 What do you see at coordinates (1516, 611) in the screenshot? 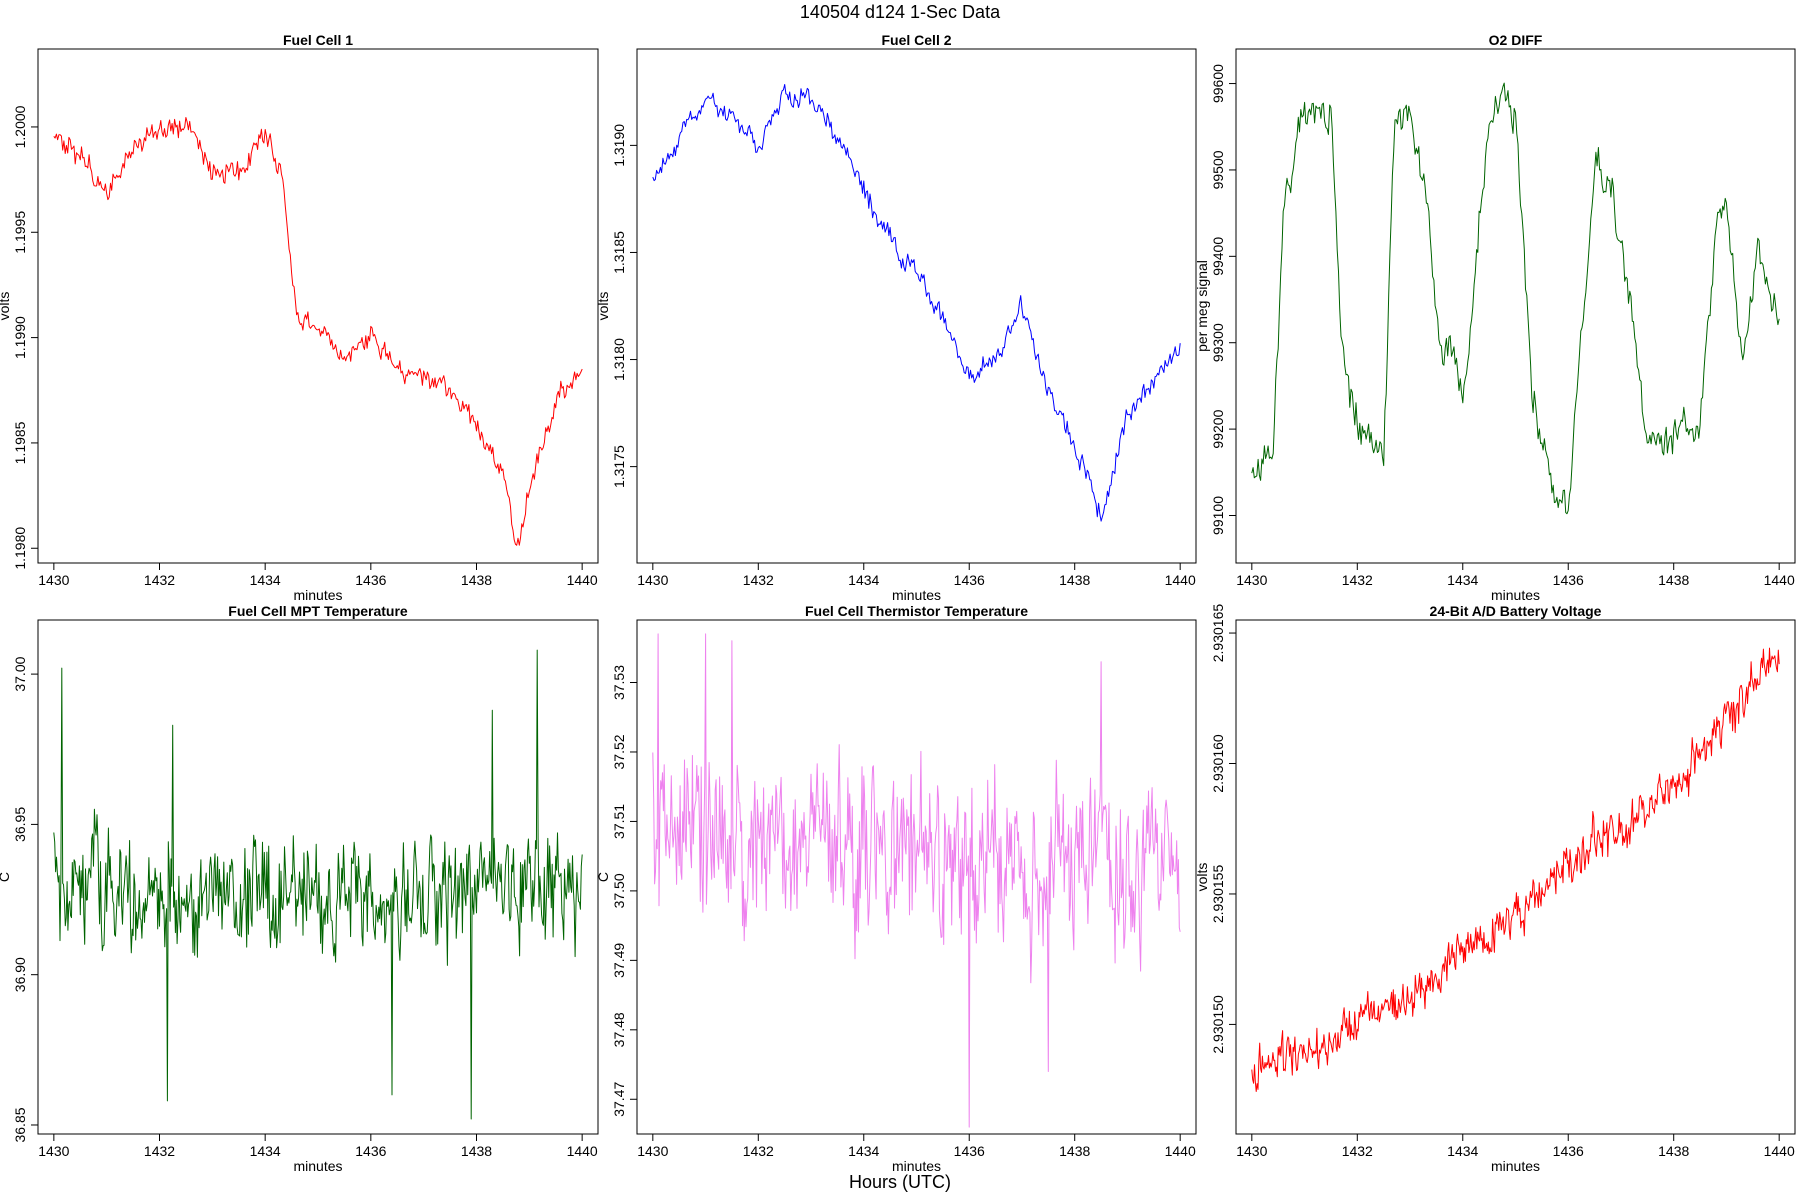
I see `panel-title: 24-Bit A/D Battery Voltage` at bounding box center [1516, 611].